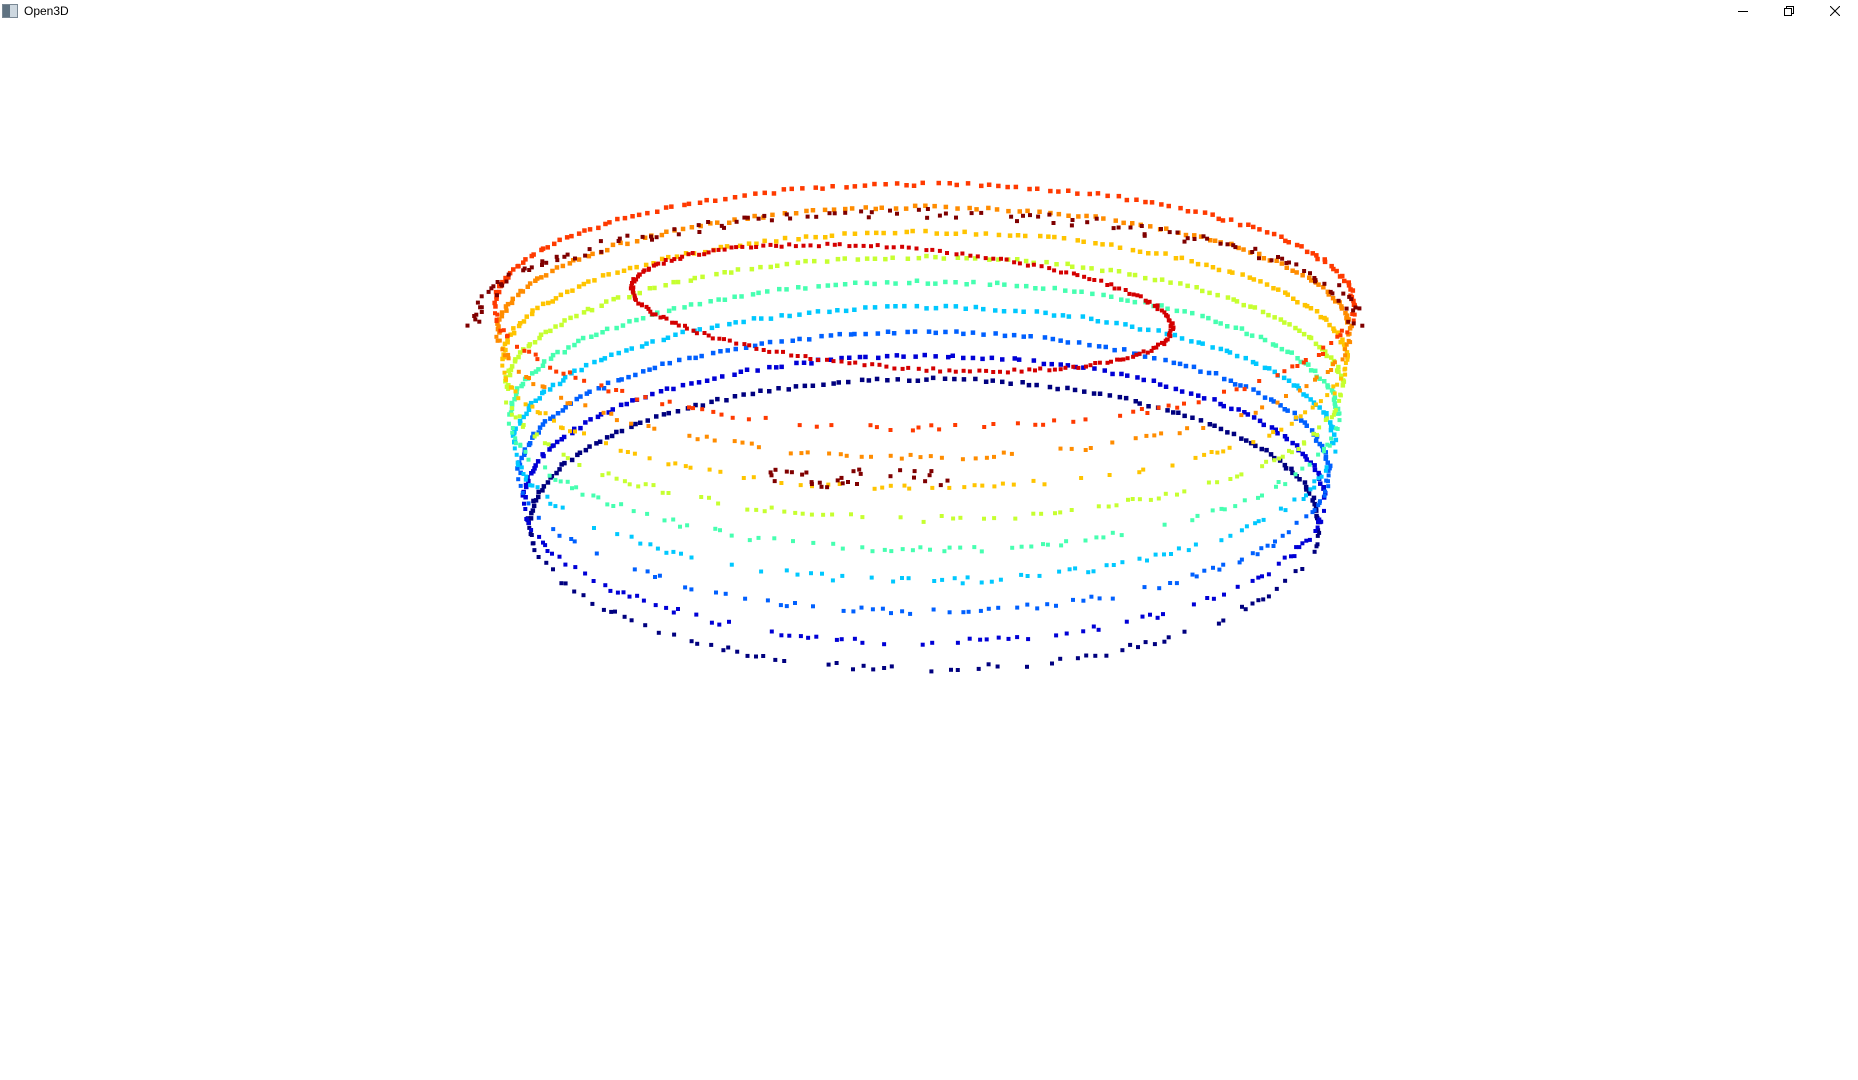 This screenshot has width=1858, height=1080. I want to click on restore-icon, so click(1789, 11).